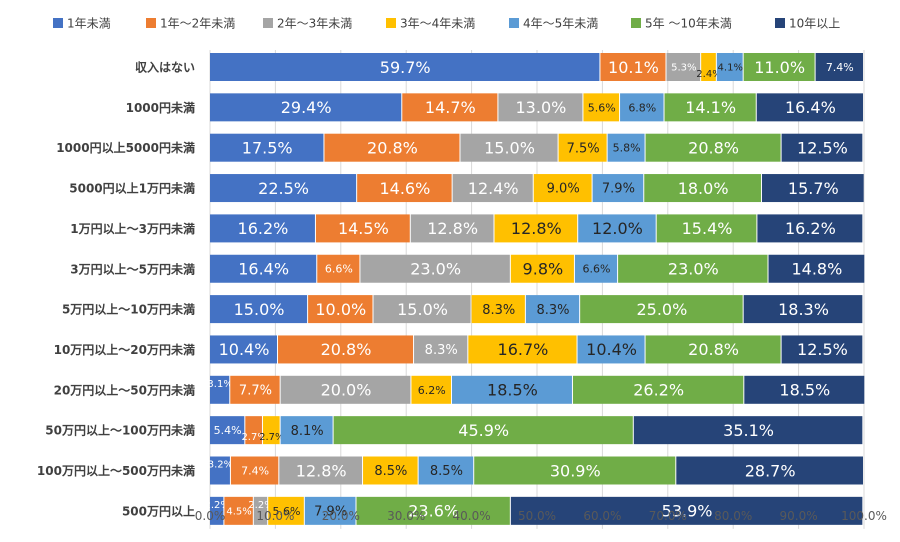 The height and width of the screenshot is (542, 900). What do you see at coordinates (437, 24) in the screenshot?
I see `legend-label: 3年～4年未満` at bounding box center [437, 24].